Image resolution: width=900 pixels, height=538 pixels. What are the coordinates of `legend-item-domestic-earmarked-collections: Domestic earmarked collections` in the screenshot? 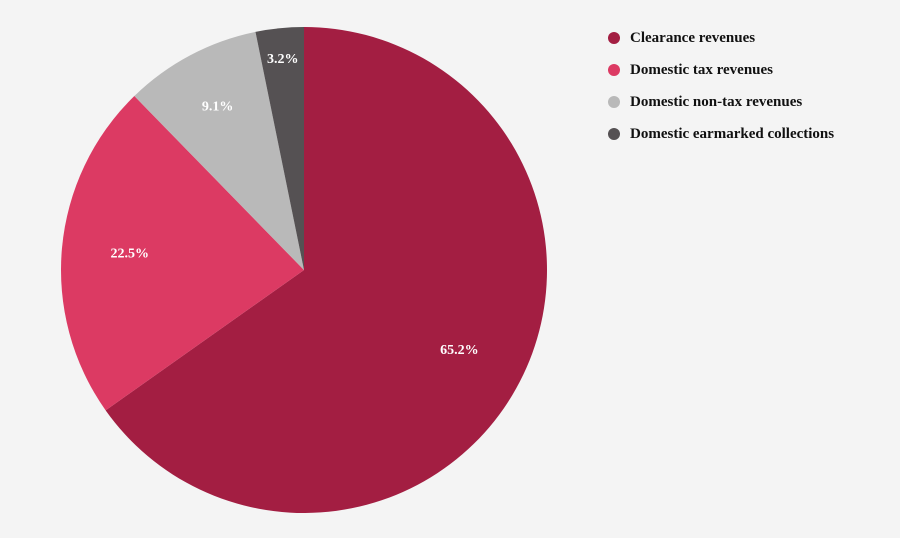 It's located at (721, 134).